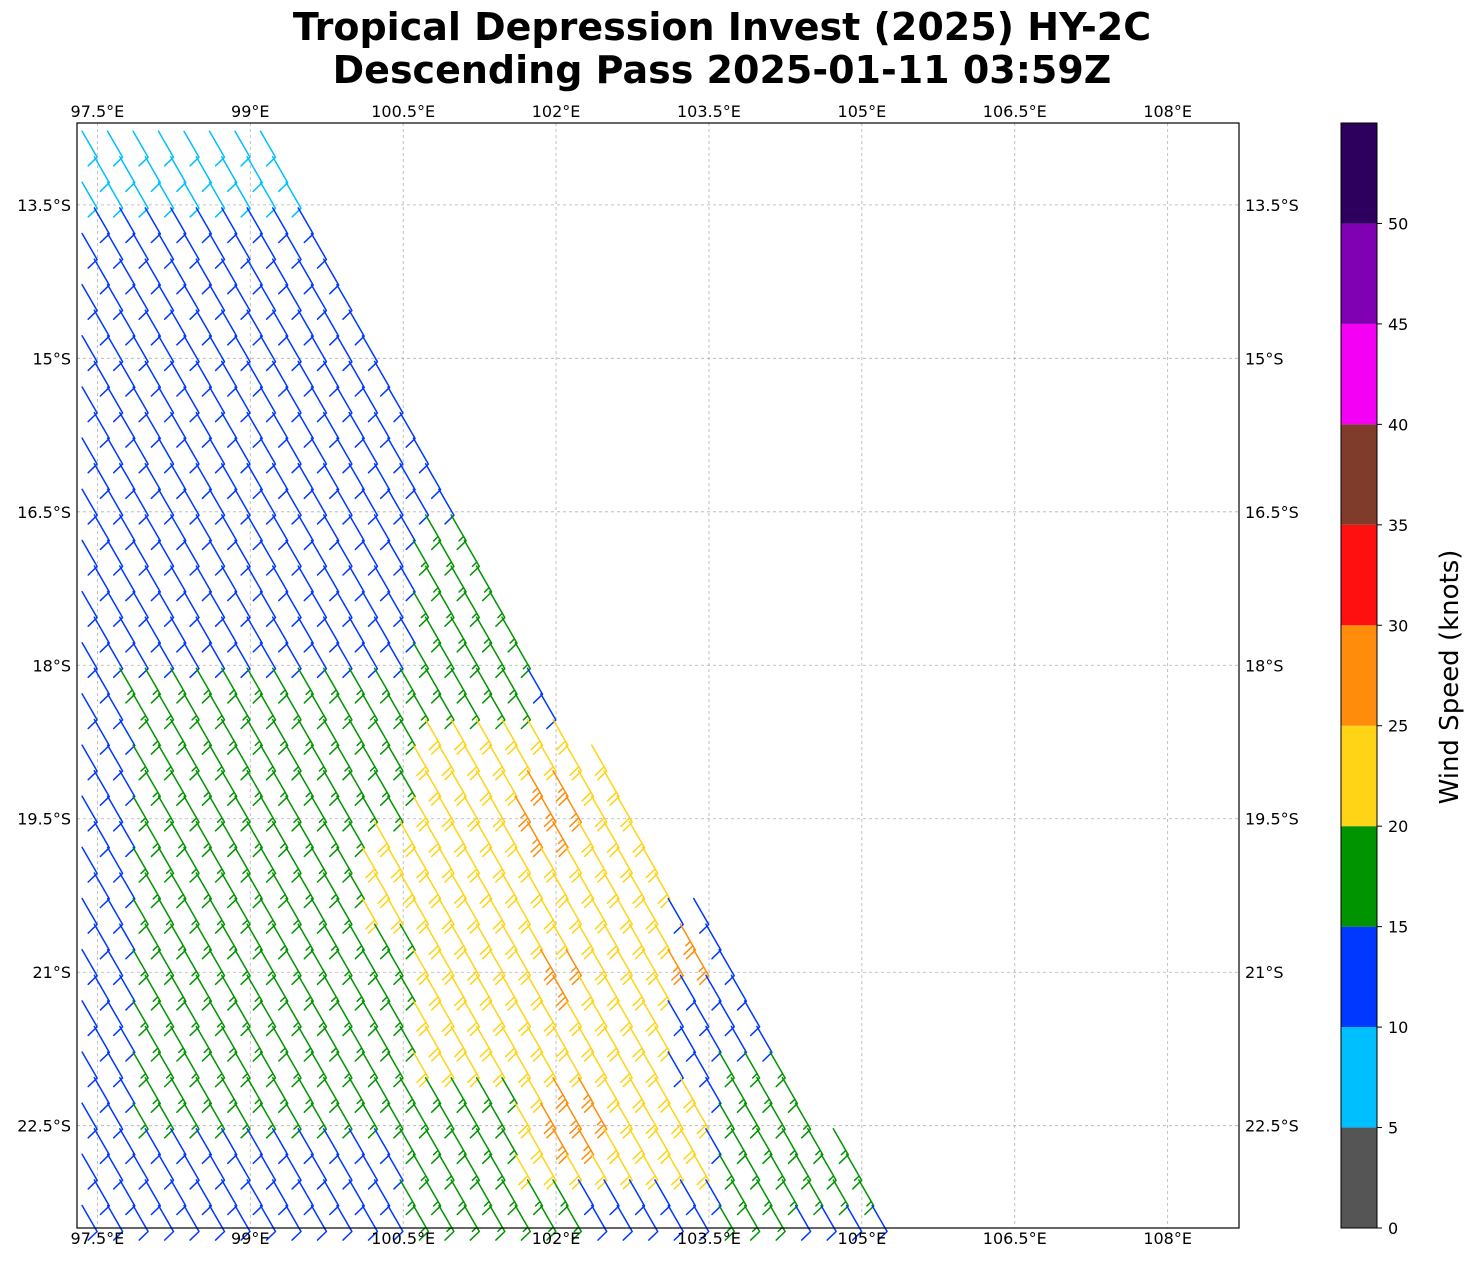 Image resolution: width=1477 pixels, height=1264 pixels. I want to click on x-tick-label-bottom: 103.5°E, so click(709, 1238).